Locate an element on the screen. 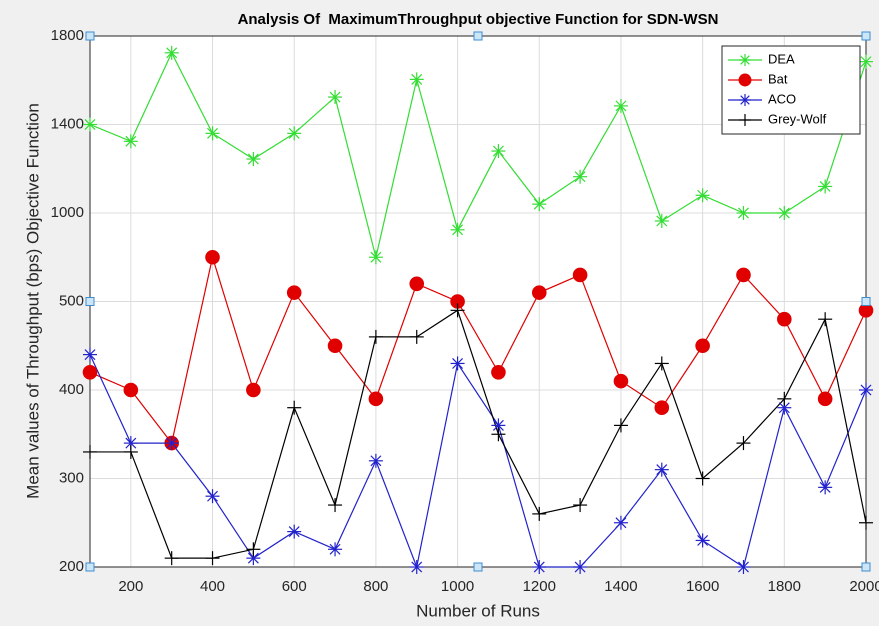 The width and height of the screenshot is (879, 626). legend-label: ACO is located at coordinates (782, 98).